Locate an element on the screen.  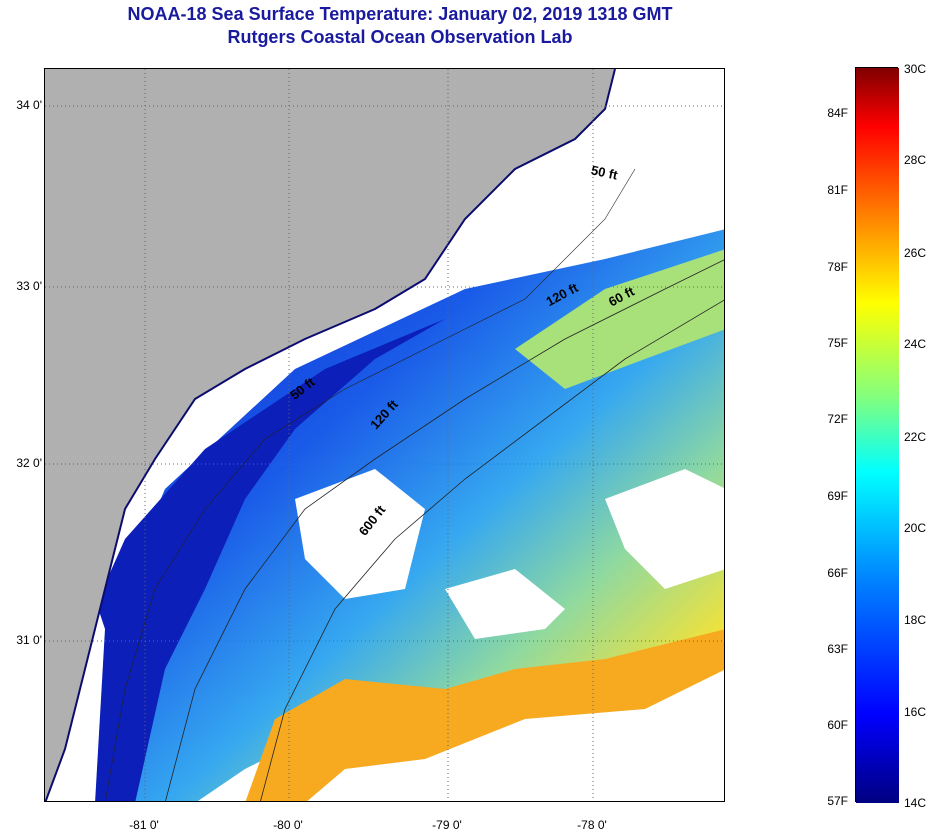
colorbar-c-label: 20C is located at coordinates (915, 528).